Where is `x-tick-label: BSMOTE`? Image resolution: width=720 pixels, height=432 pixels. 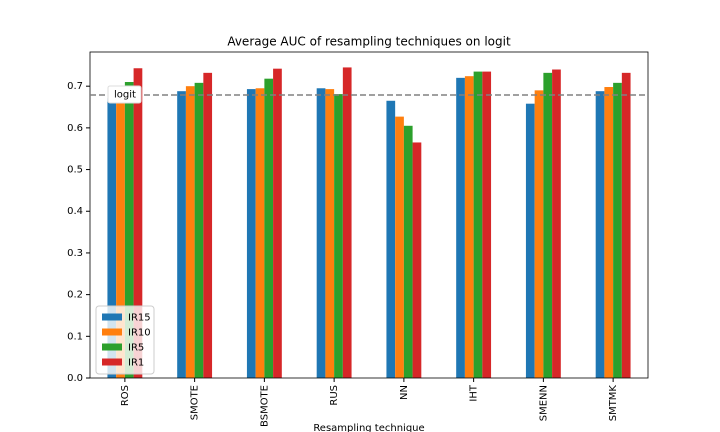 x-tick-label: BSMOTE is located at coordinates (264, 406).